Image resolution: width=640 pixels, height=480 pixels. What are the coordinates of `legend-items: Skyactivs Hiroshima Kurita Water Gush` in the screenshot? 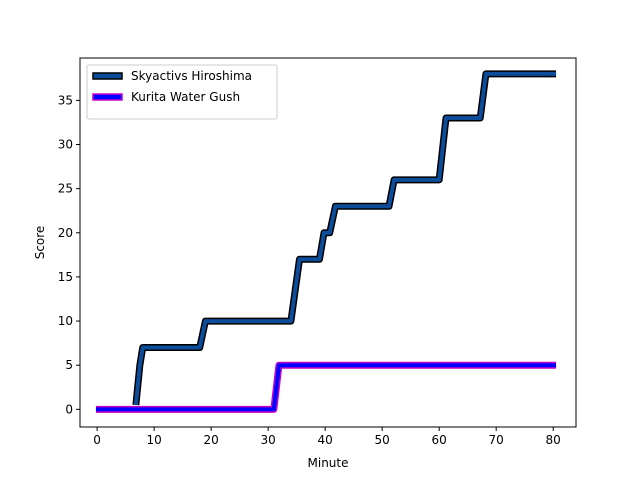 It's located at (172, 86).